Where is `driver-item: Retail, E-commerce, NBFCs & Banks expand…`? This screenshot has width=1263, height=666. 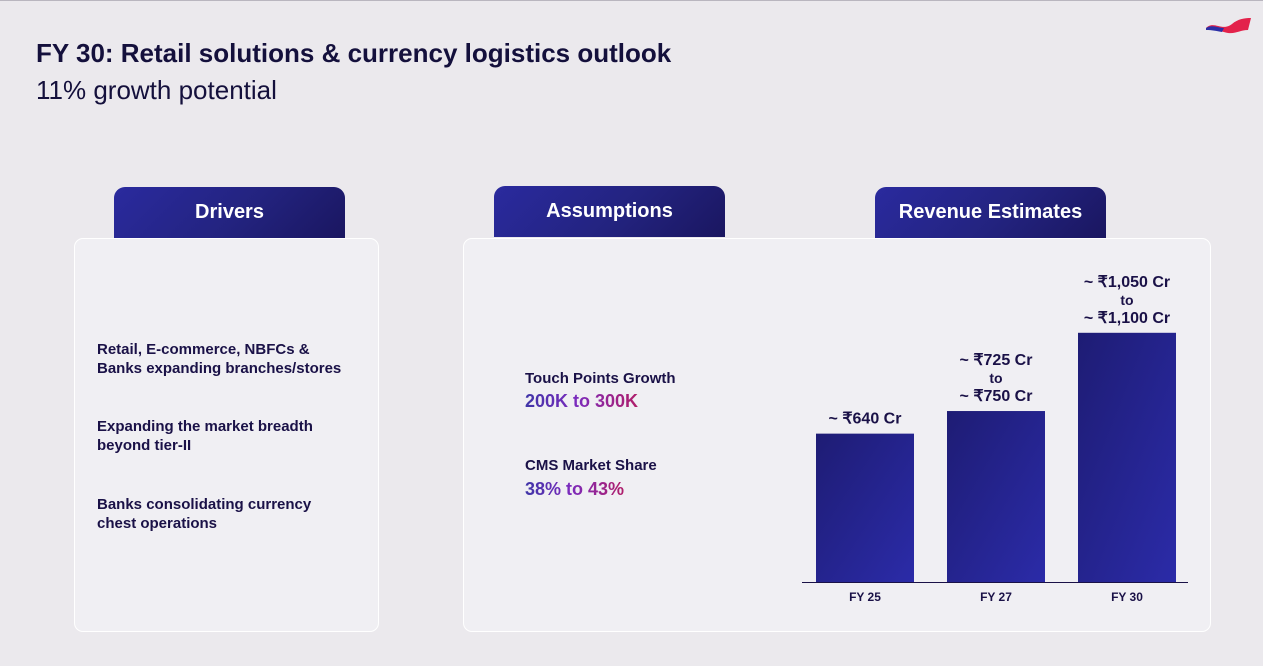 driver-item: Retail, E-commerce, NBFCs & Banks expand… is located at coordinates (237, 359).